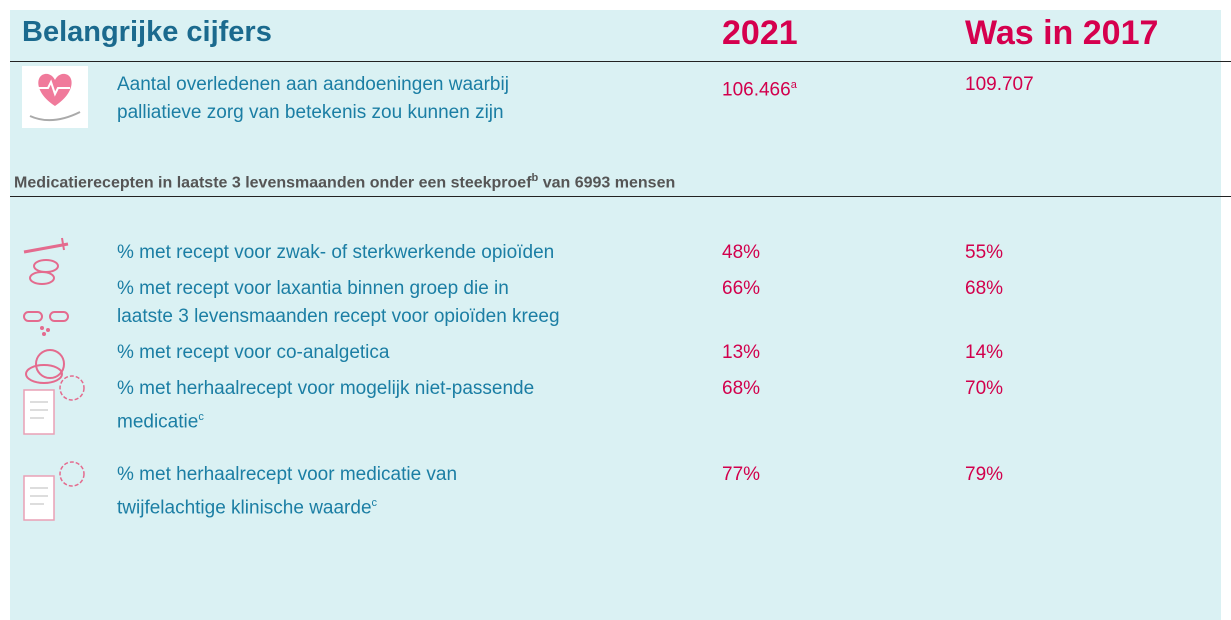  I want to click on capsule-icon, so click(46, 323).